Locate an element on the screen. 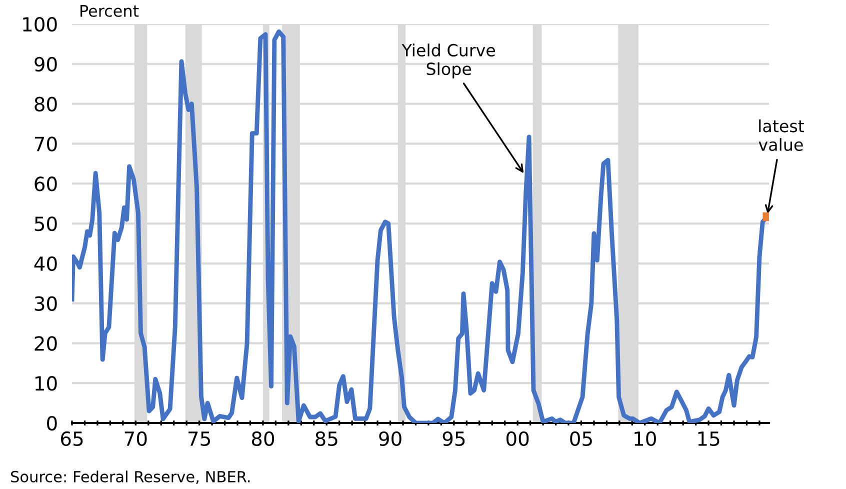 This screenshot has width=846, height=489. y-tick-label: 90 is located at coordinates (45, 64).